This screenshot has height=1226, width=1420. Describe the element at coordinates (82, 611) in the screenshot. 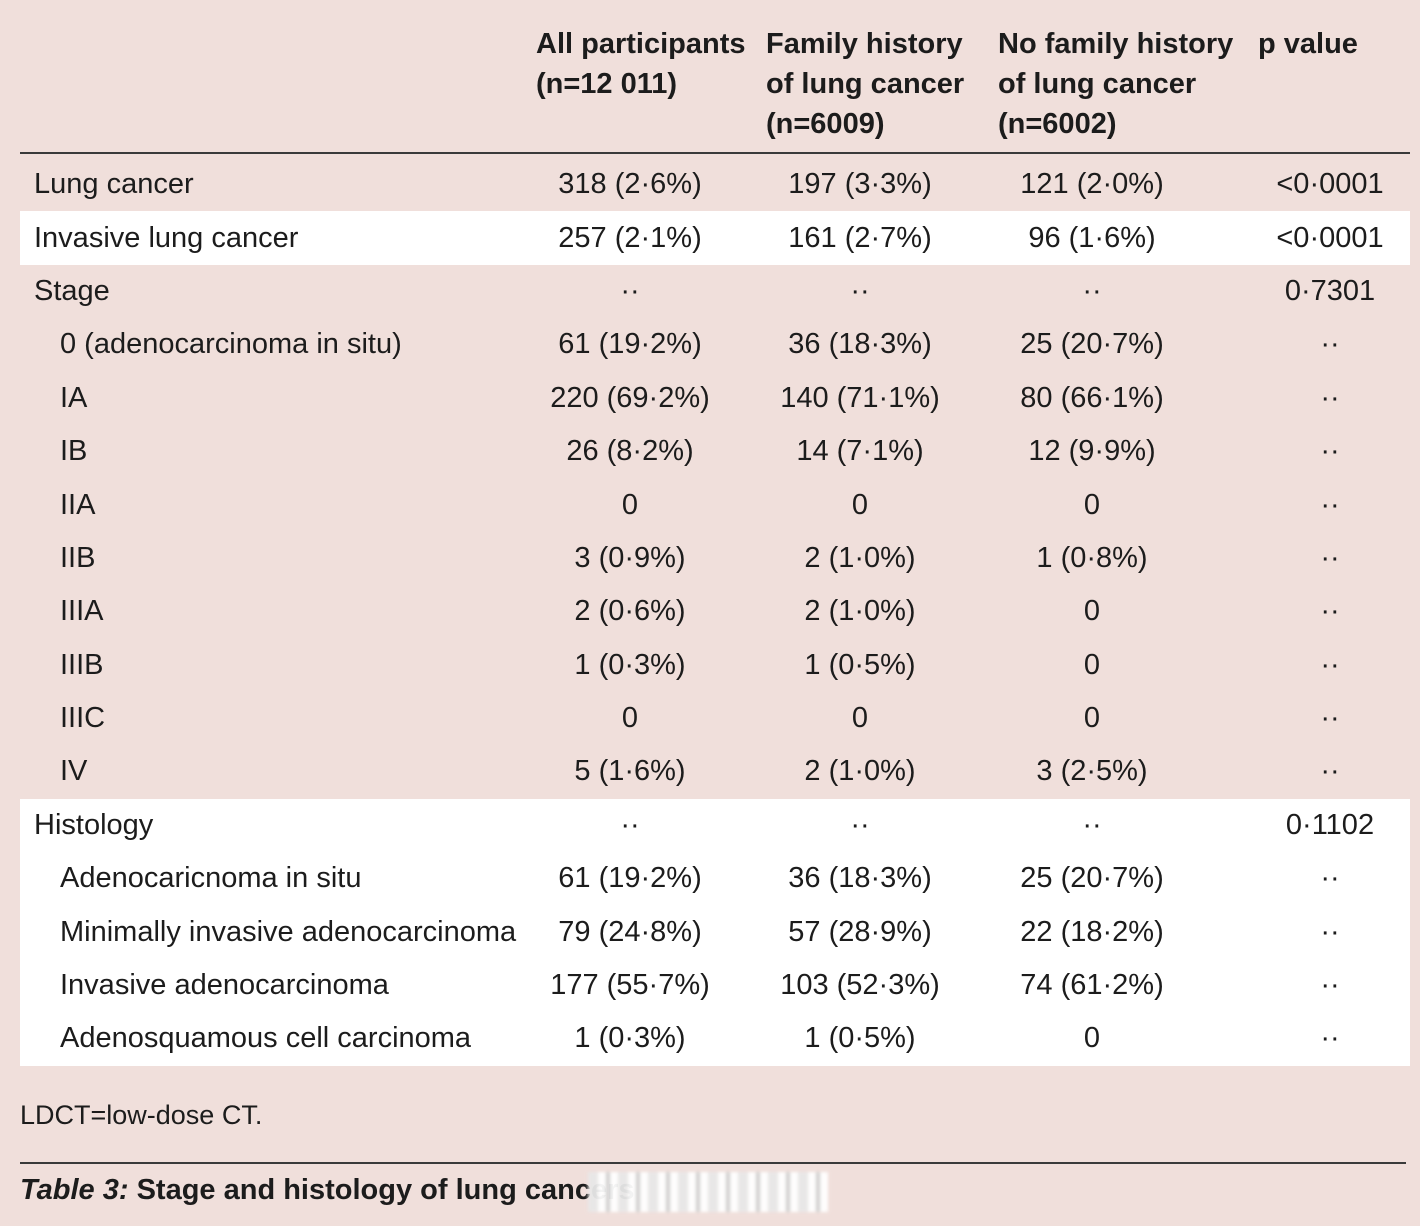

I see `row-label: IIIA` at that location.